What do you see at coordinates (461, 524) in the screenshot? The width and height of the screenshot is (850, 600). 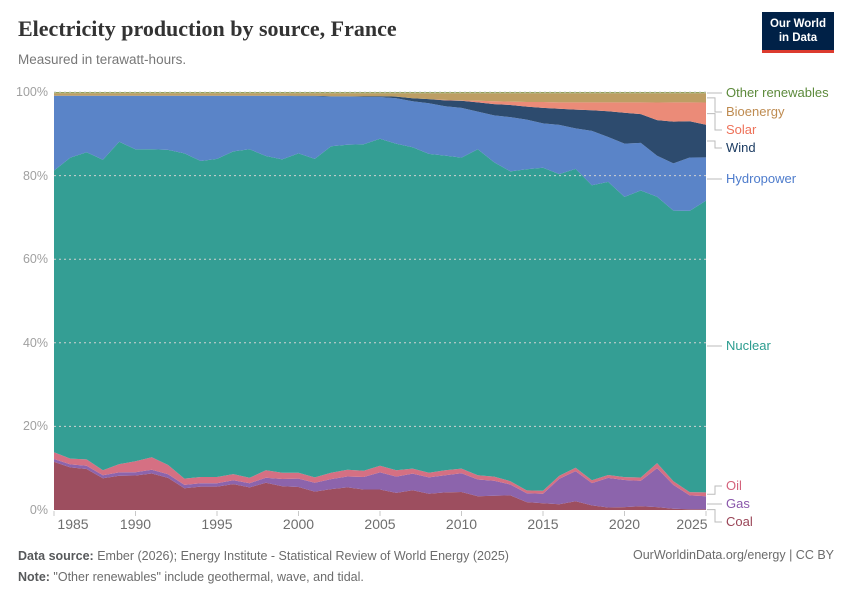 I see `x-axis-label-2010: 2010` at bounding box center [461, 524].